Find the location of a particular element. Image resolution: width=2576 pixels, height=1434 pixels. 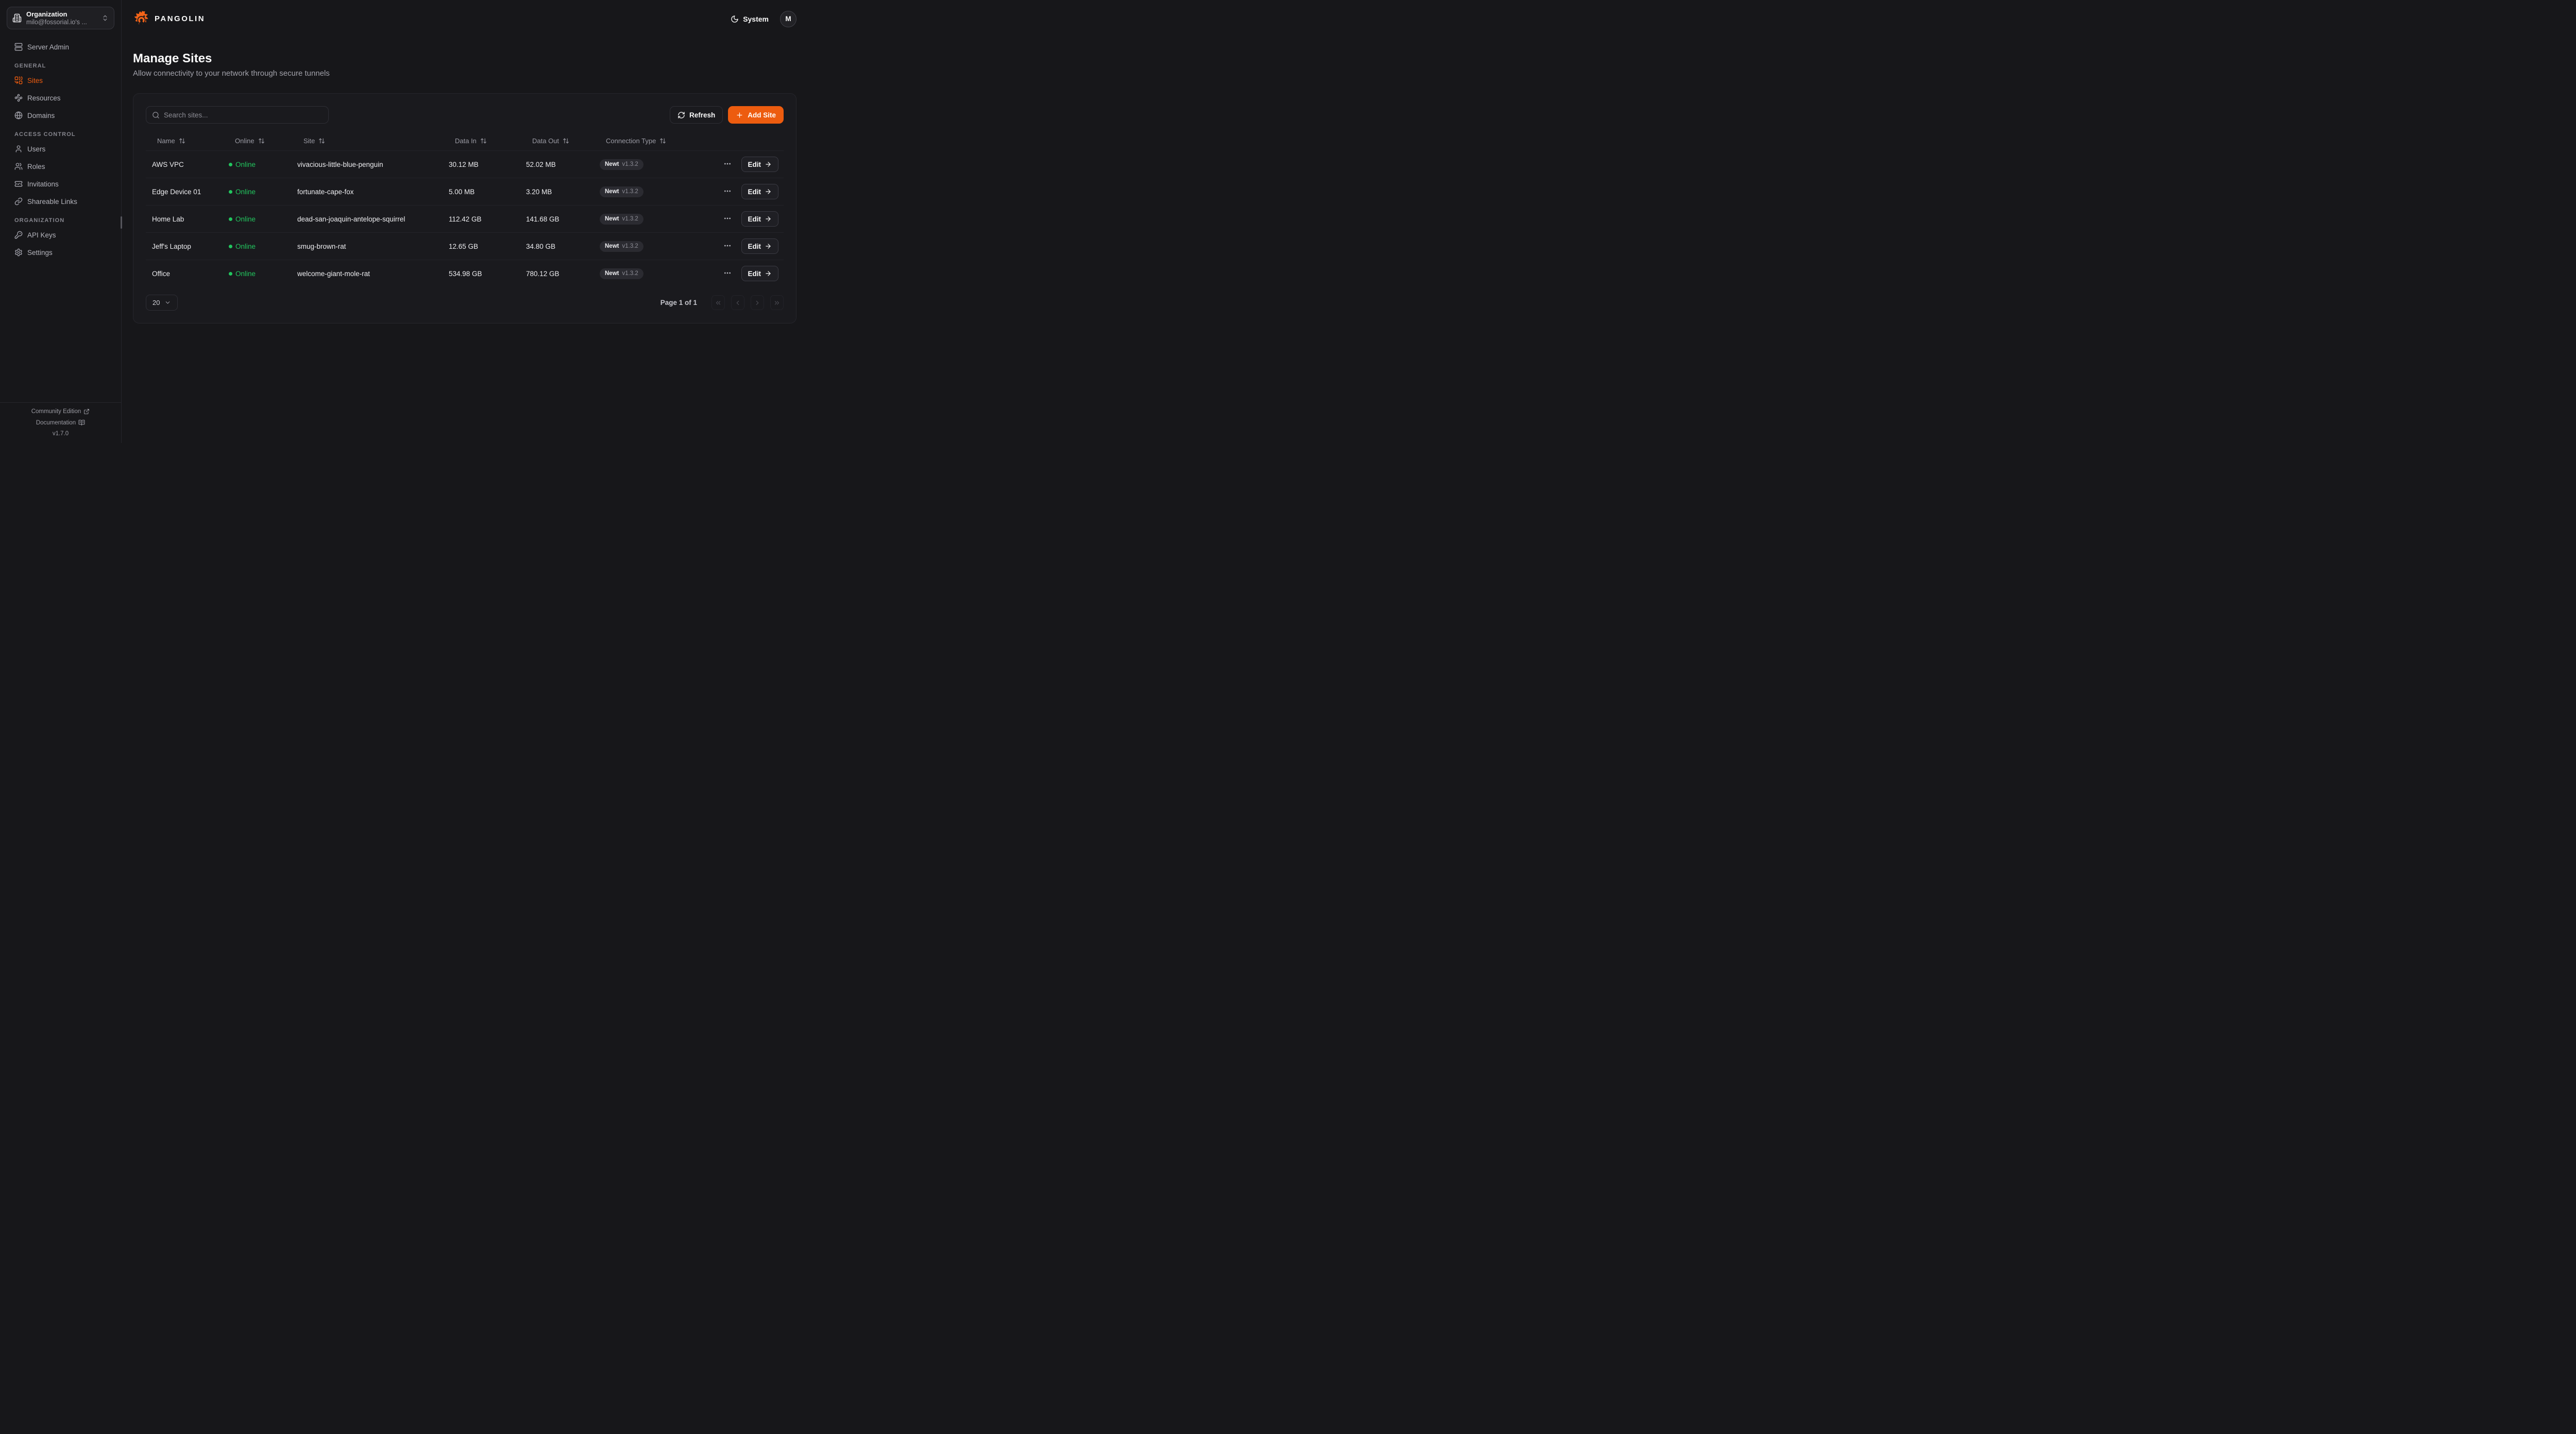

topbar: PANGOLIN System M is located at coordinates (465, 19).